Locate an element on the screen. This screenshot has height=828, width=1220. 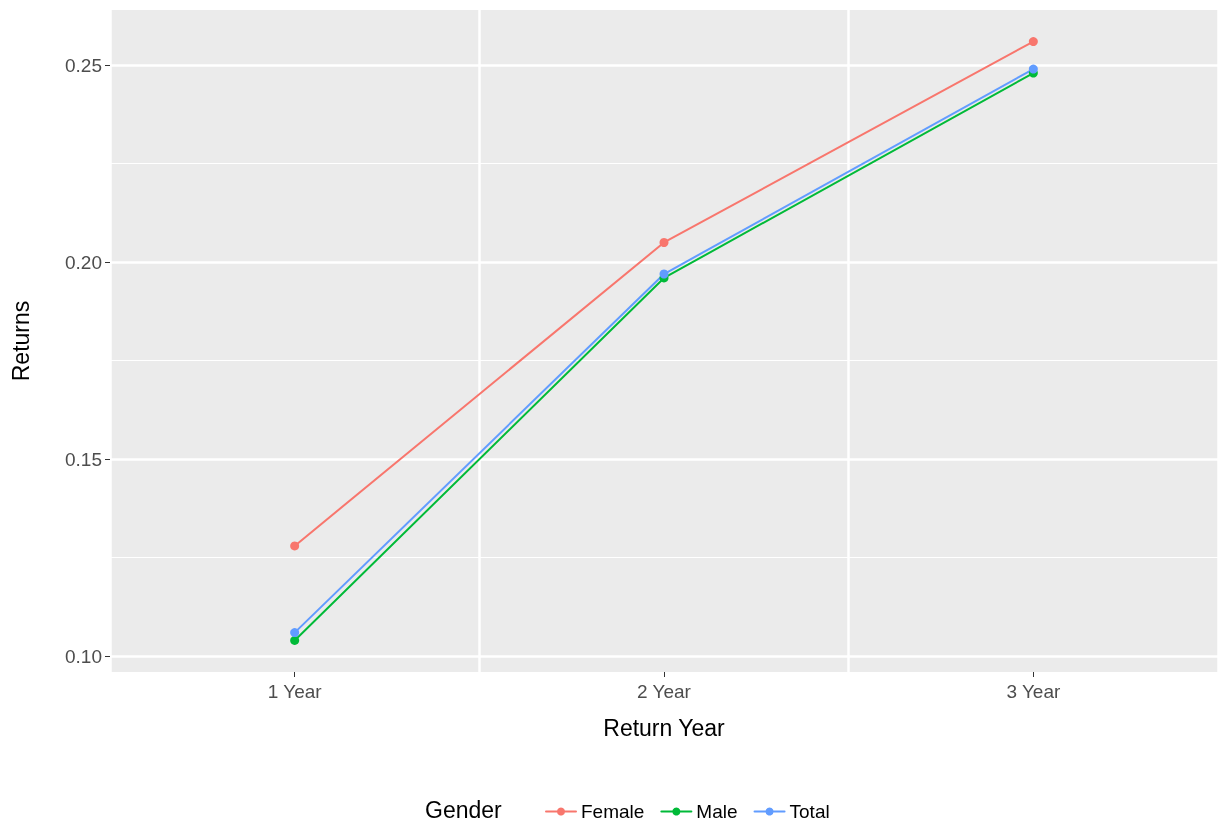
legend-label: Total is located at coordinates (809, 811).